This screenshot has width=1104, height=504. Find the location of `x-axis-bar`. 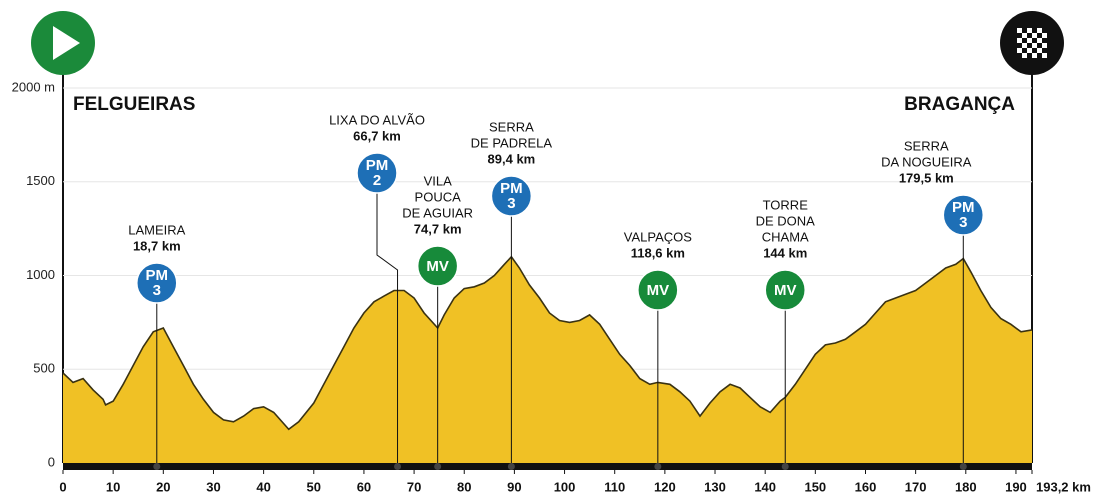

x-axis-bar is located at coordinates (547, 466).